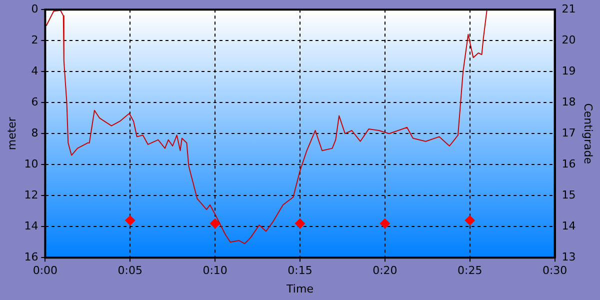  I want to click on y2-tick-label: 21, so click(569, 9).